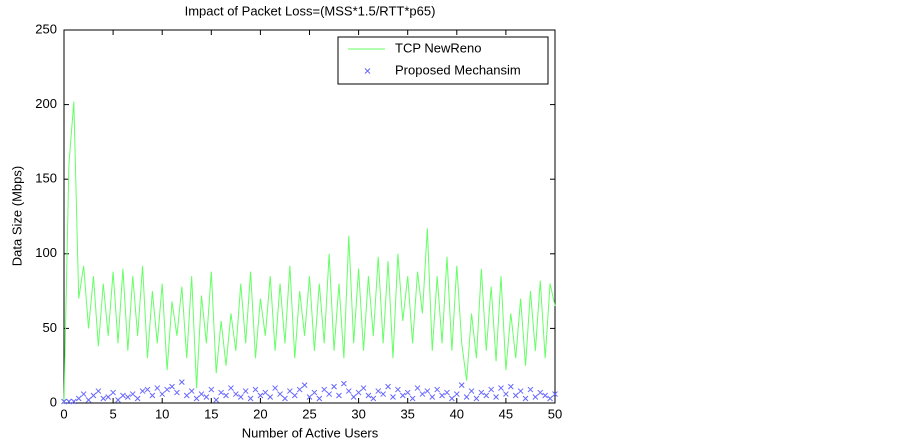 Image resolution: width=902 pixels, height=443 pixels. I want to click on x-tick-label: 5, so click(112, 413).